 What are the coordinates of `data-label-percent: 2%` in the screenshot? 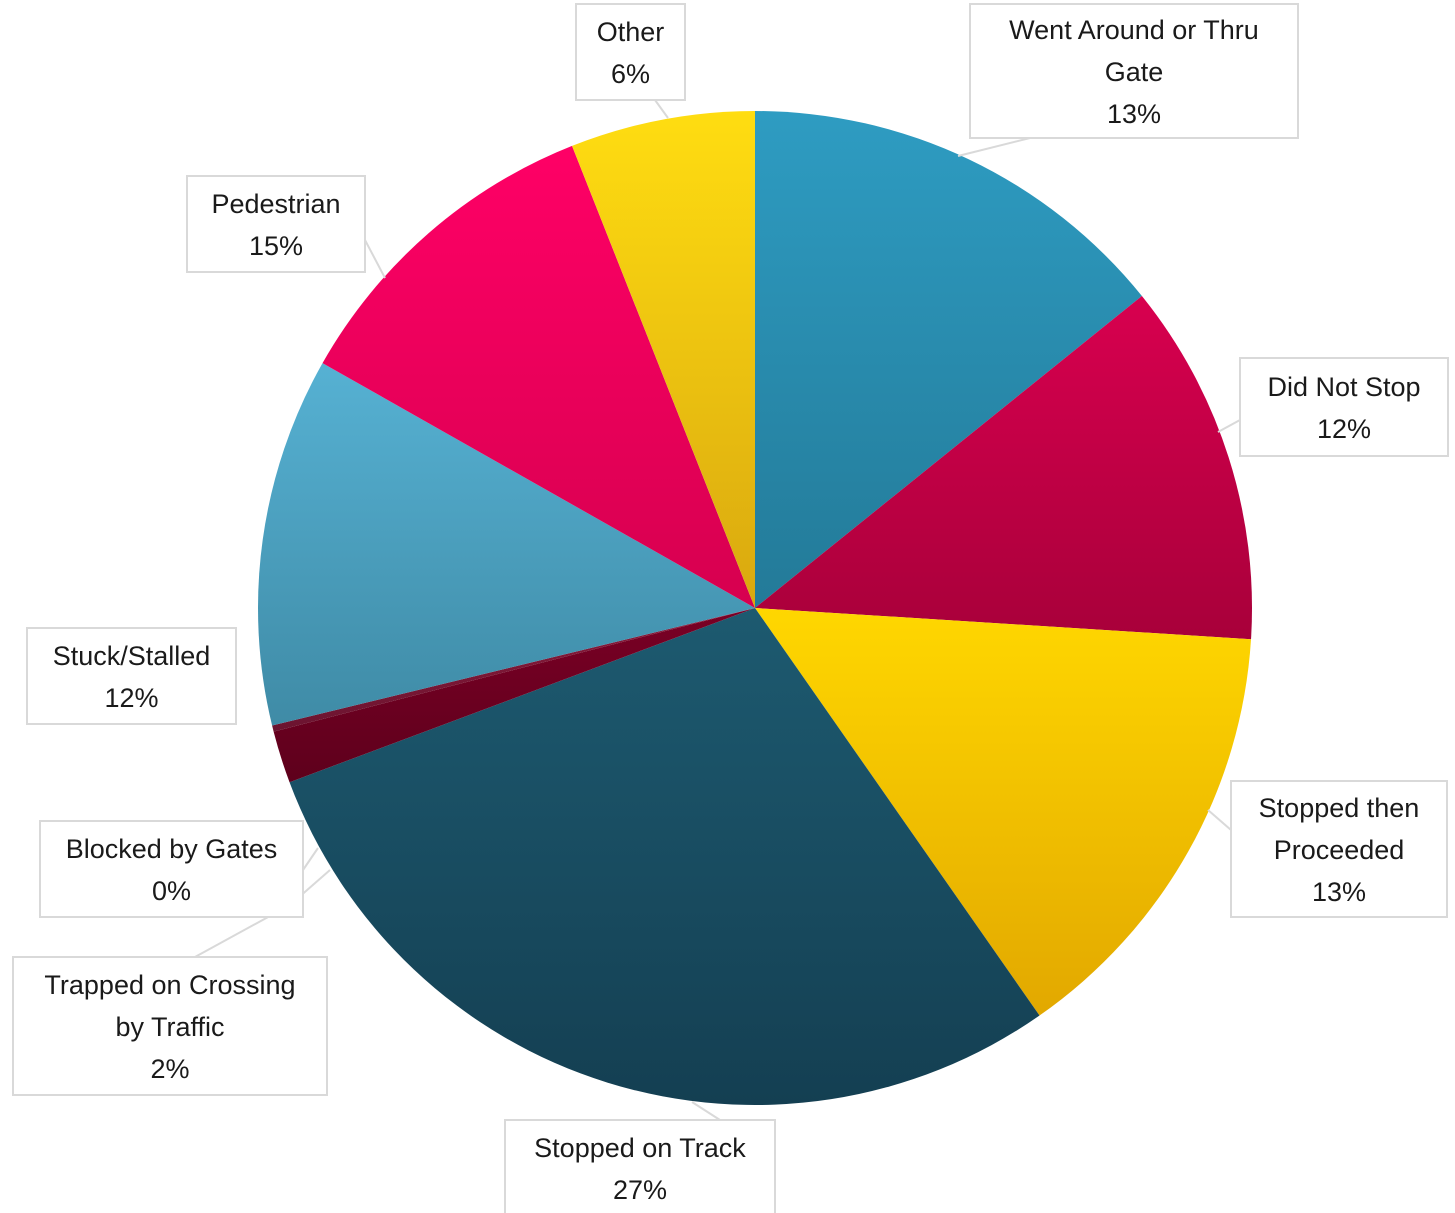 It's located at (169, 1069).